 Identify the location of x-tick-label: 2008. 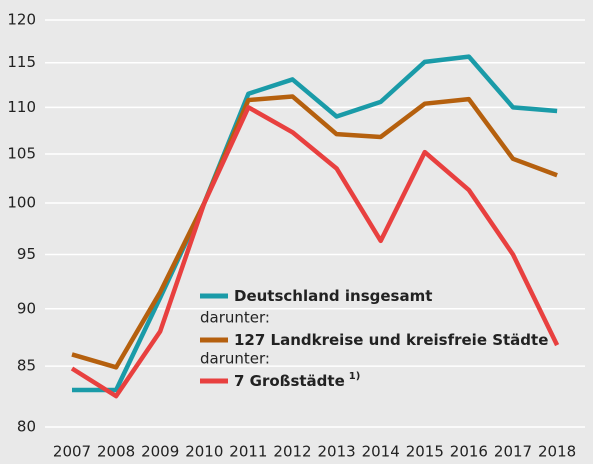
(116, 452).